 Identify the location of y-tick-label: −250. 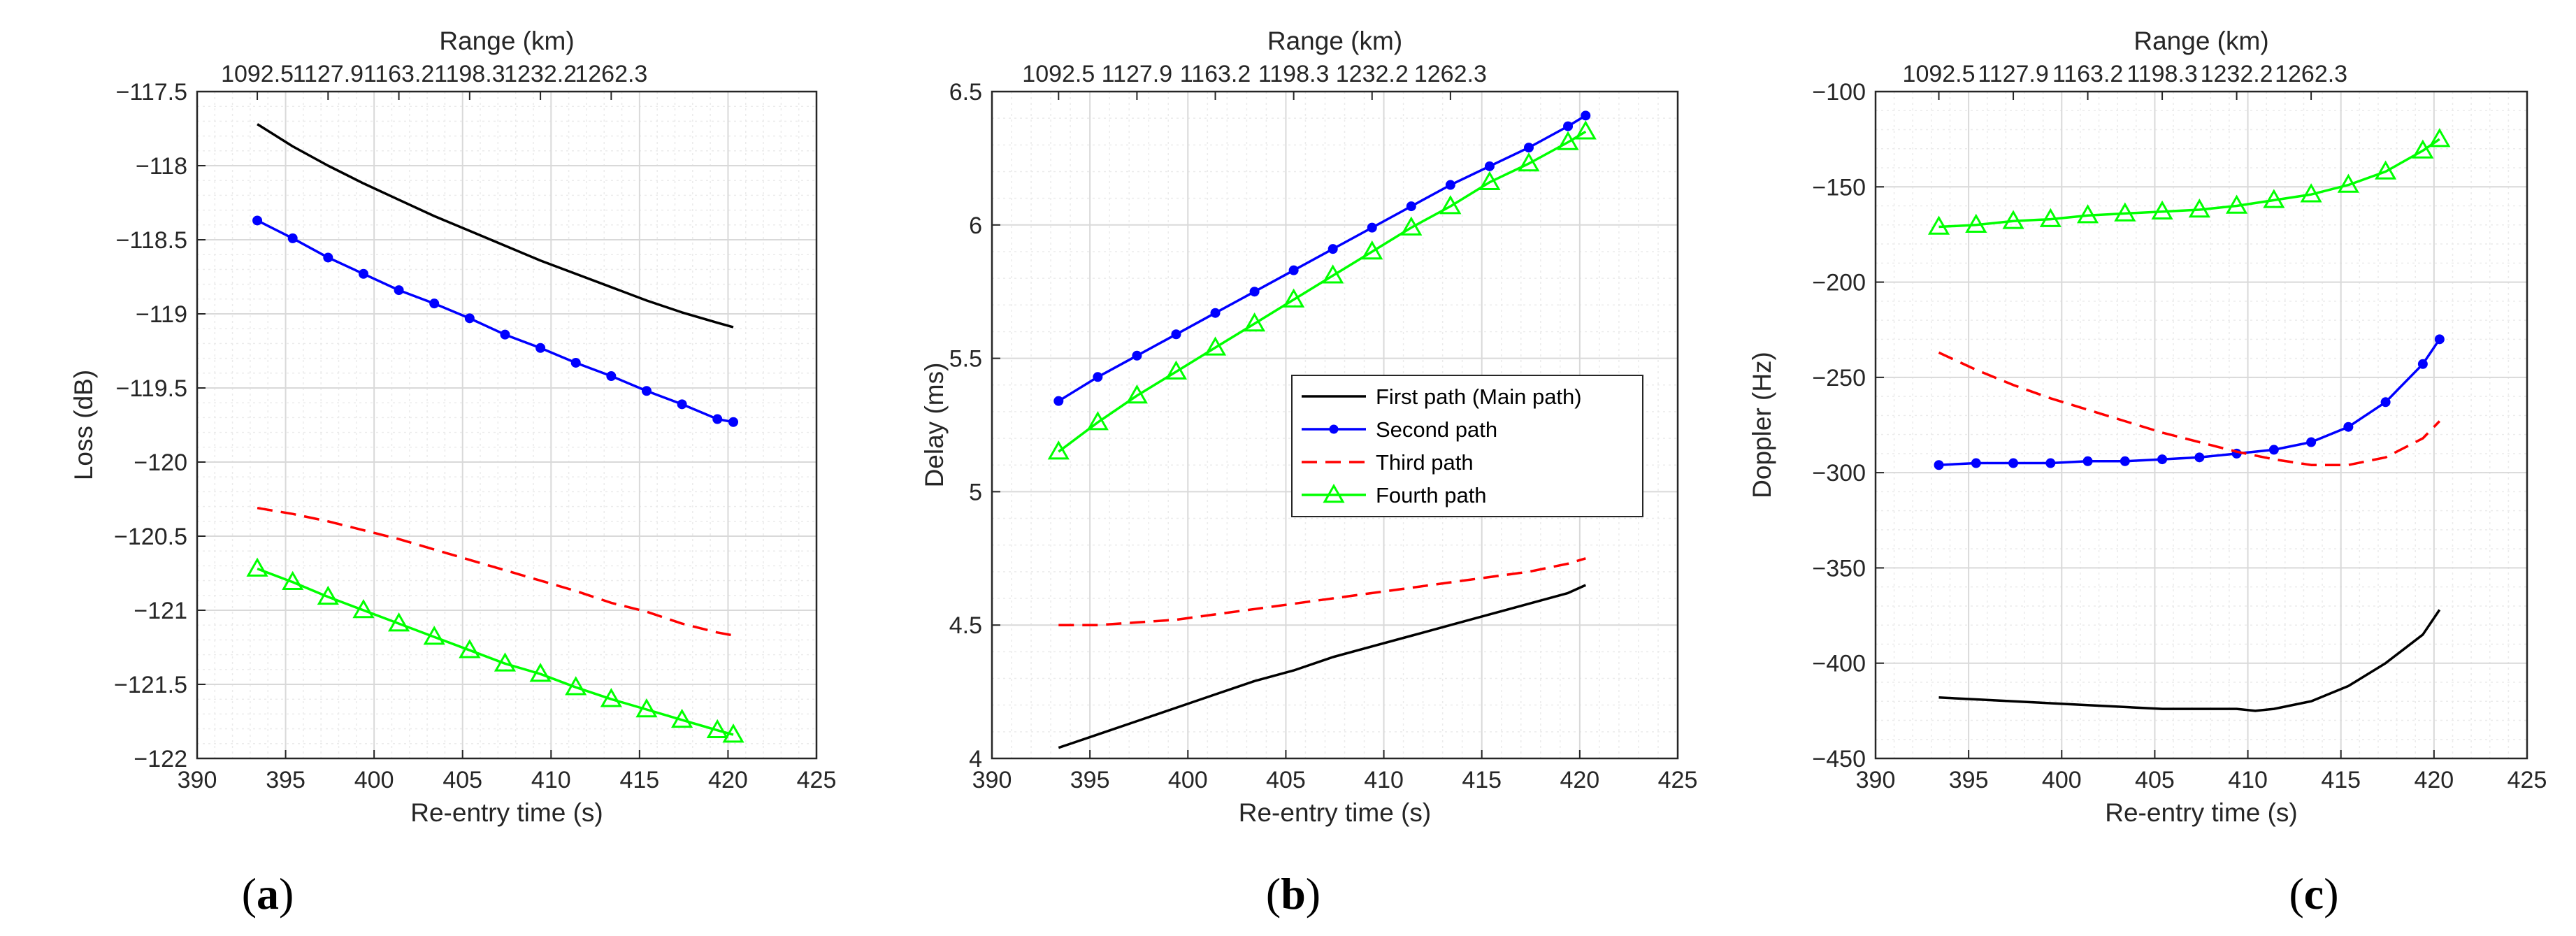
(1839, 378).